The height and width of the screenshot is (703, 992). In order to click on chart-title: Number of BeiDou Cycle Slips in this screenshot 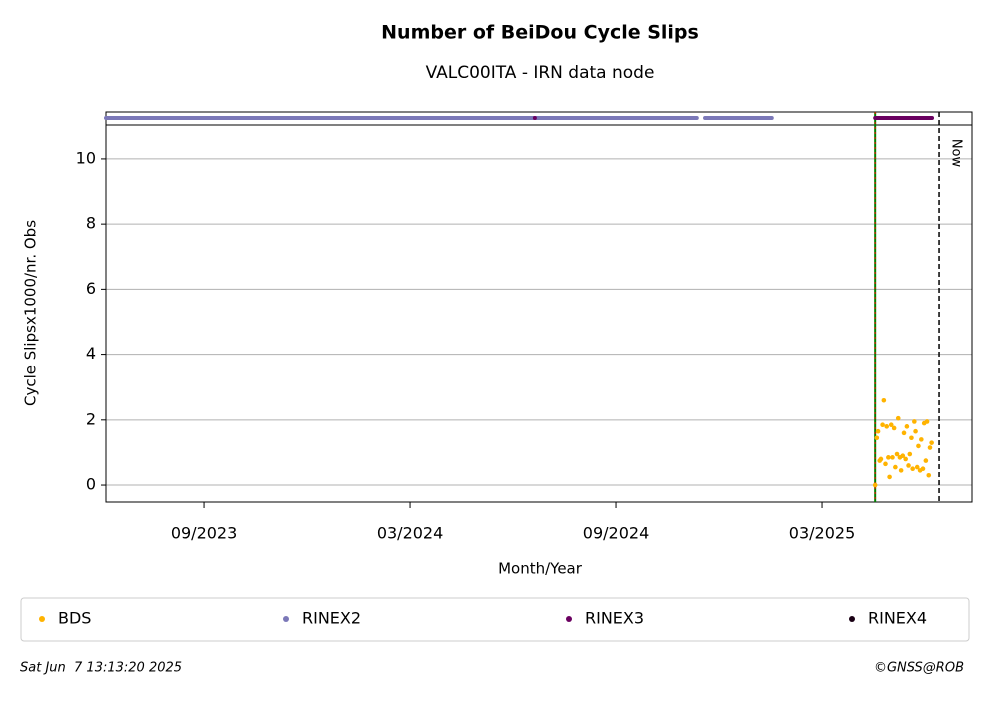, I will do `click(540, 33)`.